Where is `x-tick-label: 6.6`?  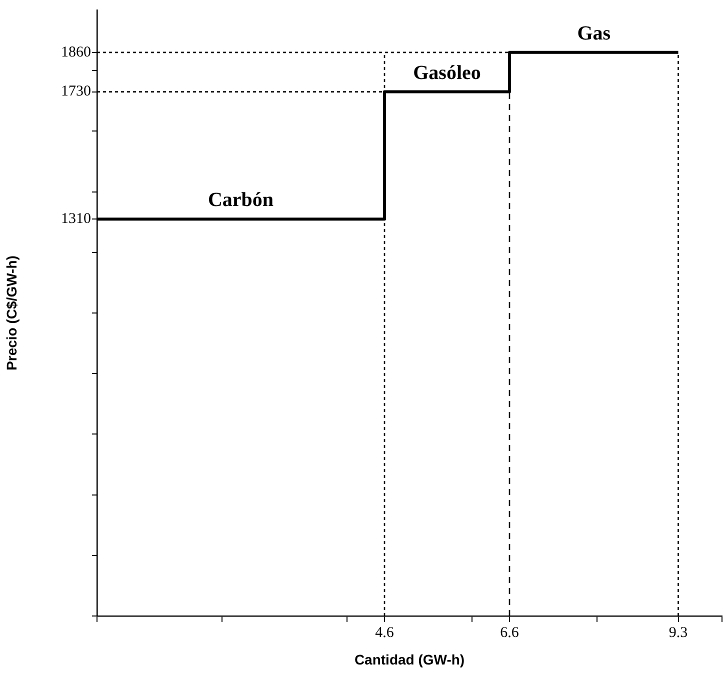 x-tick-label: 6.6 is located at coordinates (510, 632).